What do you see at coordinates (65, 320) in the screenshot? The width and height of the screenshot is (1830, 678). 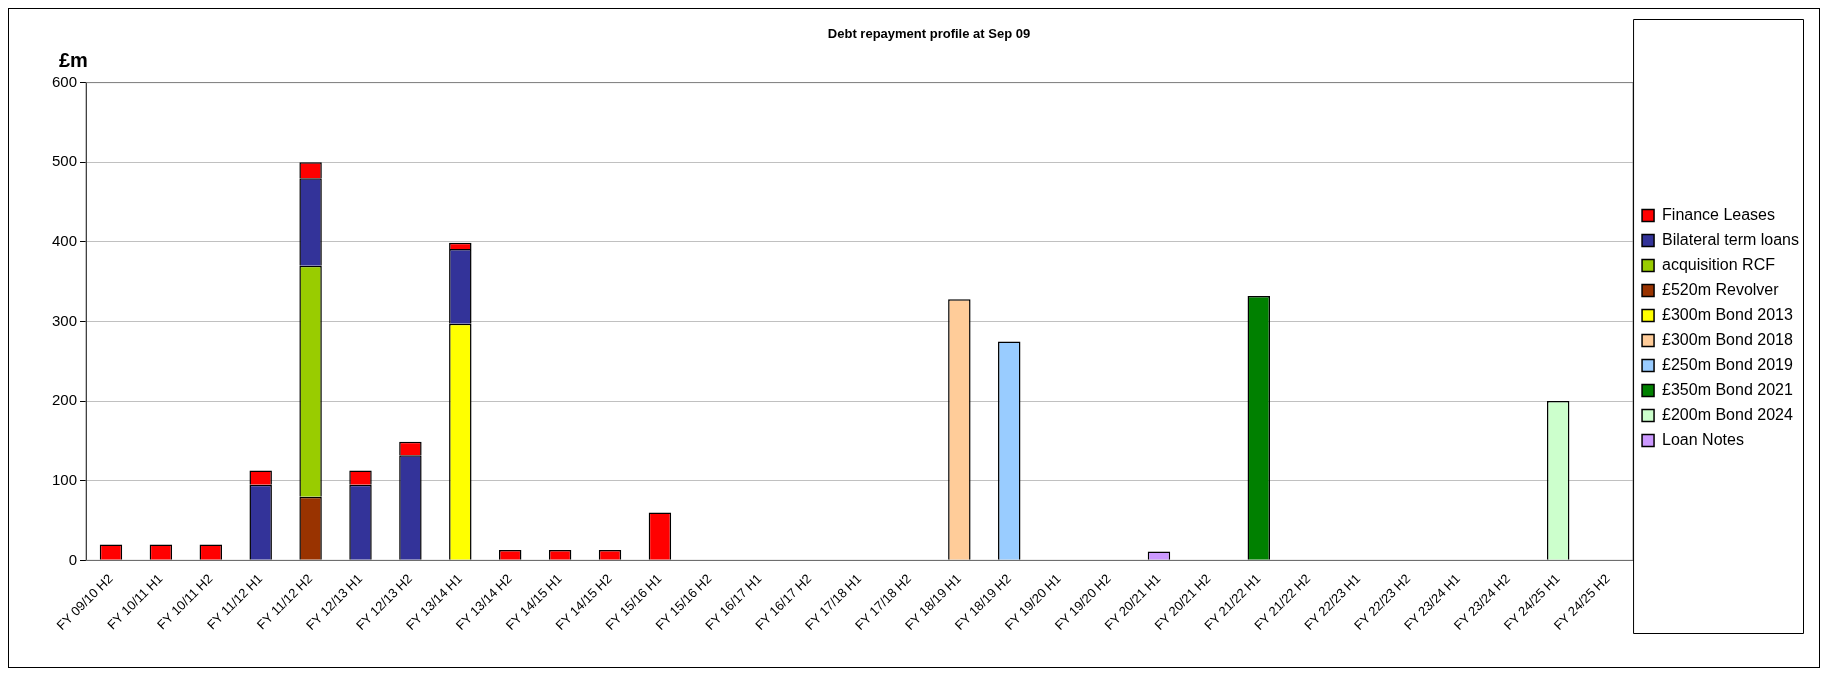 I see `y-tick-label: 300` at bounding box center [65, 320].